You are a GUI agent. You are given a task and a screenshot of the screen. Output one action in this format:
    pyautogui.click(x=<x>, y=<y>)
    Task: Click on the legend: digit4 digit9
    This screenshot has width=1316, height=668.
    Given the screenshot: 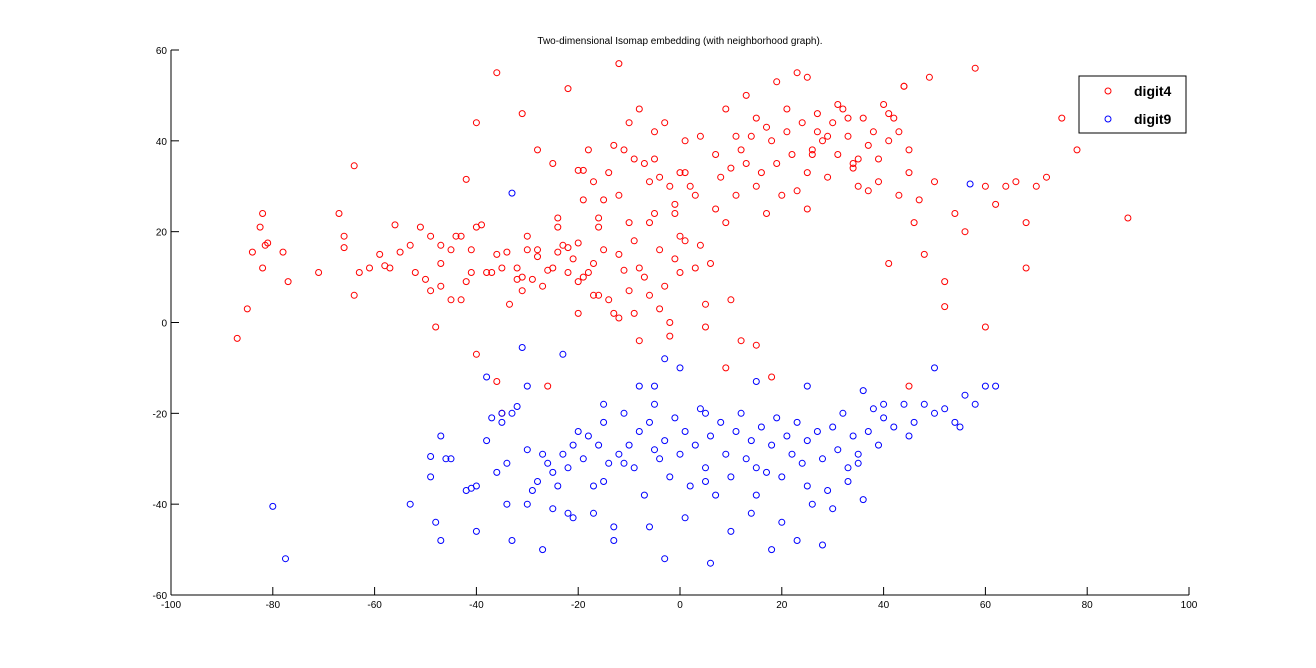 What is the action you would take?
    pyautogui.click(x=1132, y=104)
    